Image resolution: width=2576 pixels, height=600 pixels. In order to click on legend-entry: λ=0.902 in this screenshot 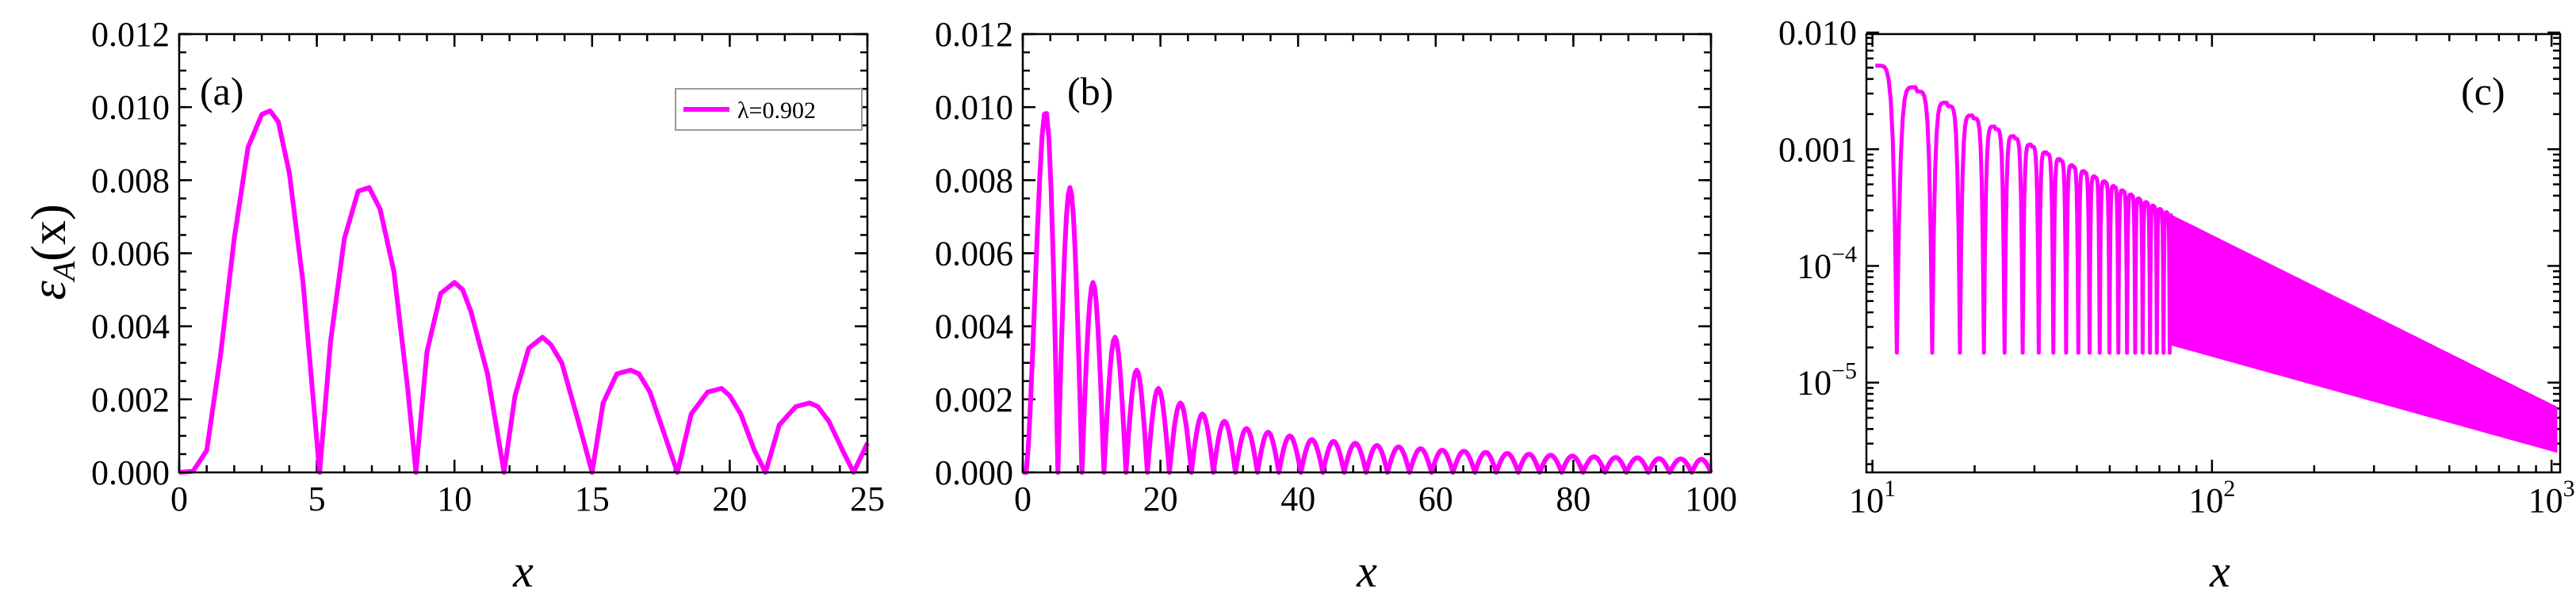, I will do `click(776, 110)`.